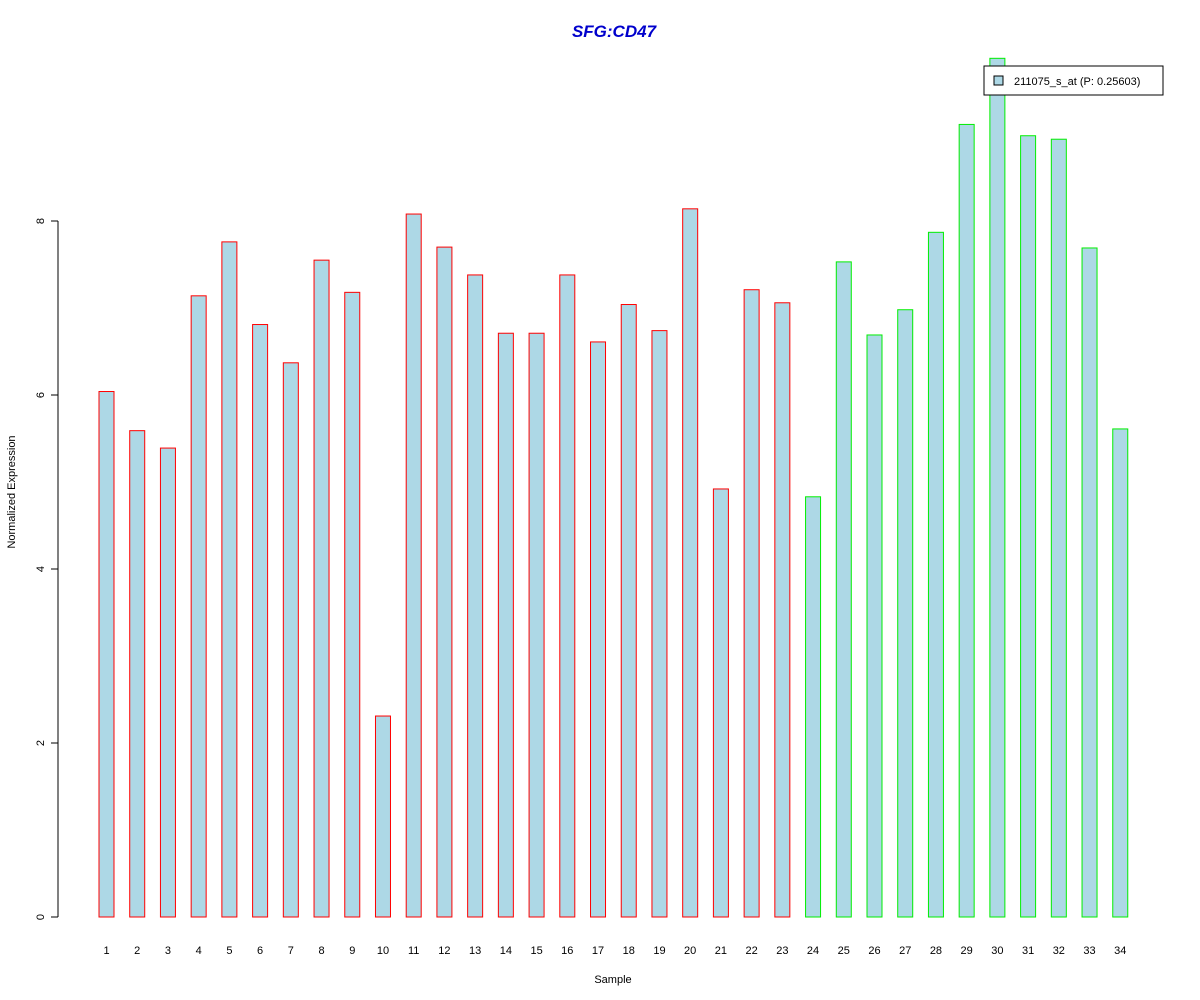 This screenshot has width=1200, height=1000. I want to click on x-tick-label: 6, so click(260, 951).